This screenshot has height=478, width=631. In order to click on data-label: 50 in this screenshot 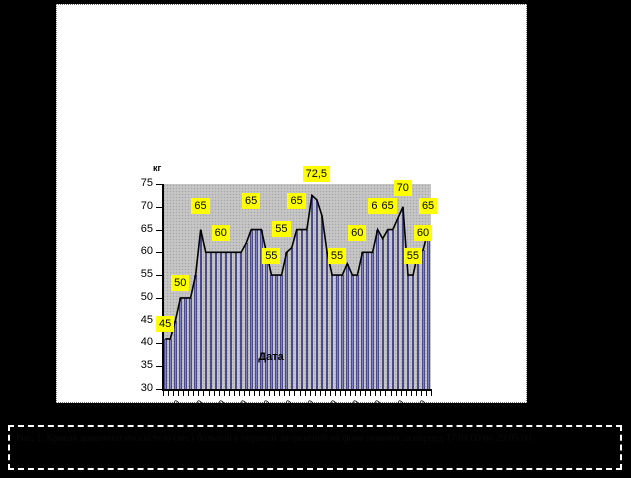, I will do `click(180, 283)`.